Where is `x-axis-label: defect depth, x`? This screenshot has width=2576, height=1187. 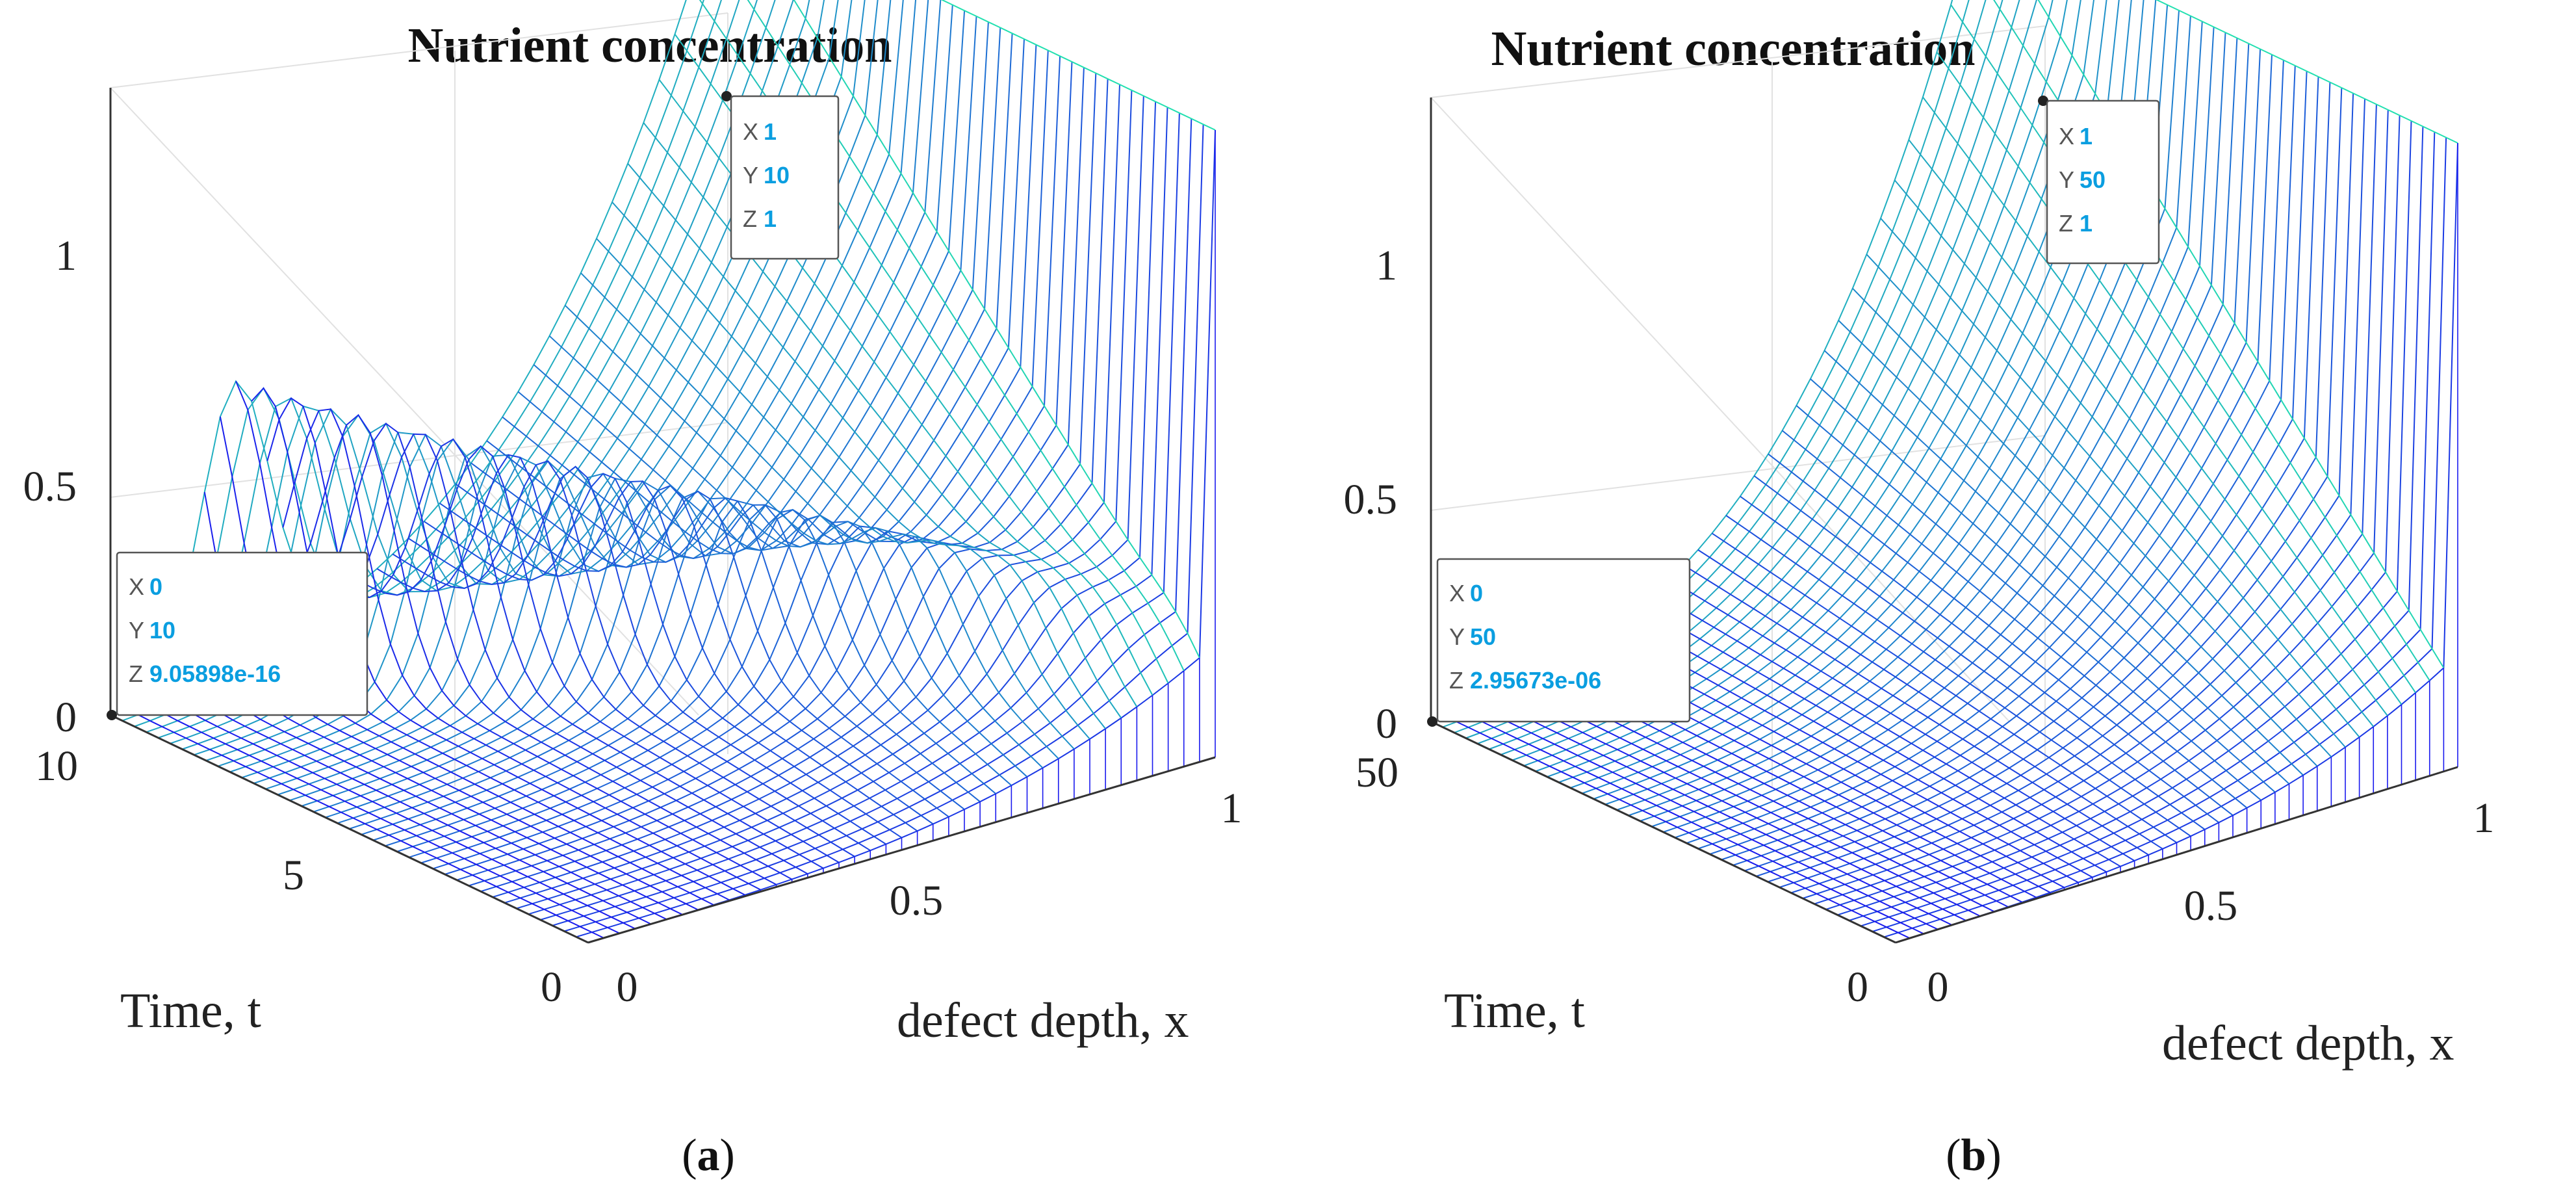
x-axis-label: defect depth, x is located at coordinates (1043, 1020).